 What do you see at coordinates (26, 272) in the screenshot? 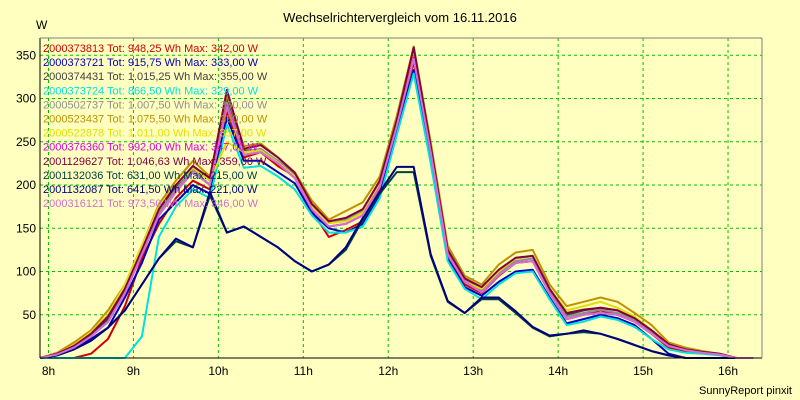
I see `y-tick-label: 100` at bounding box center [26, 272].